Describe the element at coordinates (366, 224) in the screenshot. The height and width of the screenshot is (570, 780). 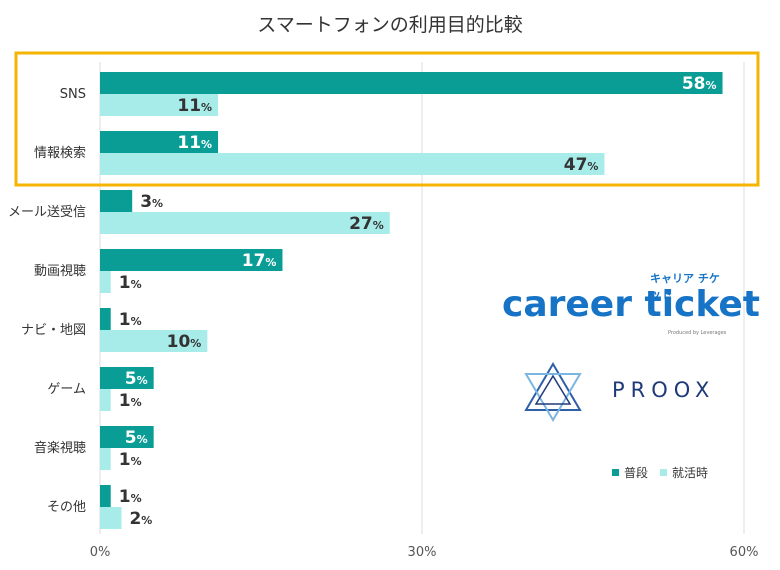
I see `data-label: 27%` at that location.